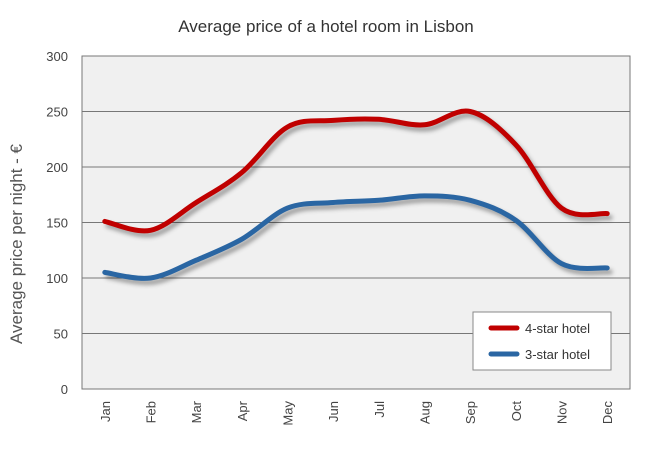 The image size is (650, 450). I want to click on legend-box, so click(542, 341).